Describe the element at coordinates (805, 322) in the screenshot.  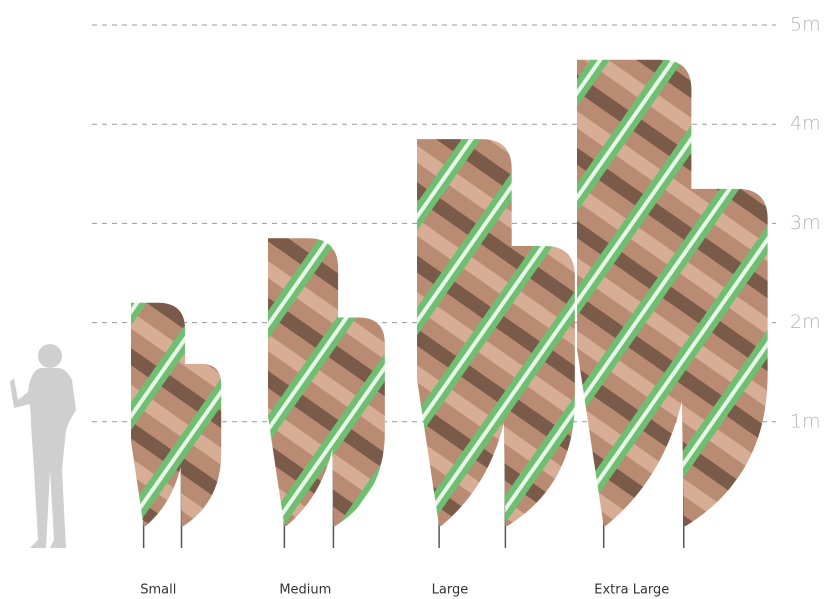
I see `y-tick-label: 2m` at that location.